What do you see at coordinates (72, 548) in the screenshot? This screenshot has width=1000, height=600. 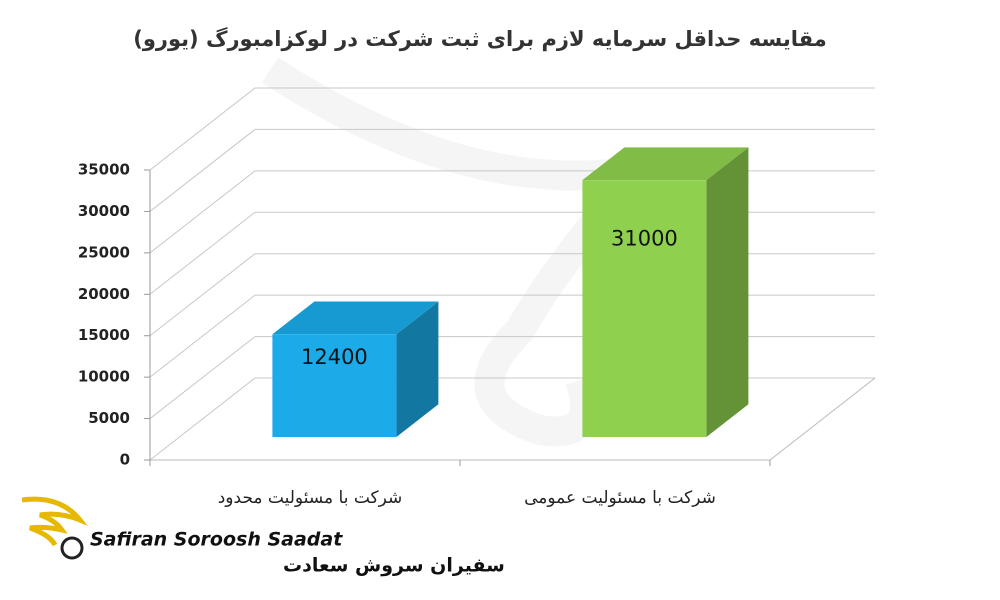 I see `logo-mark` at bounding box center [72, 548].